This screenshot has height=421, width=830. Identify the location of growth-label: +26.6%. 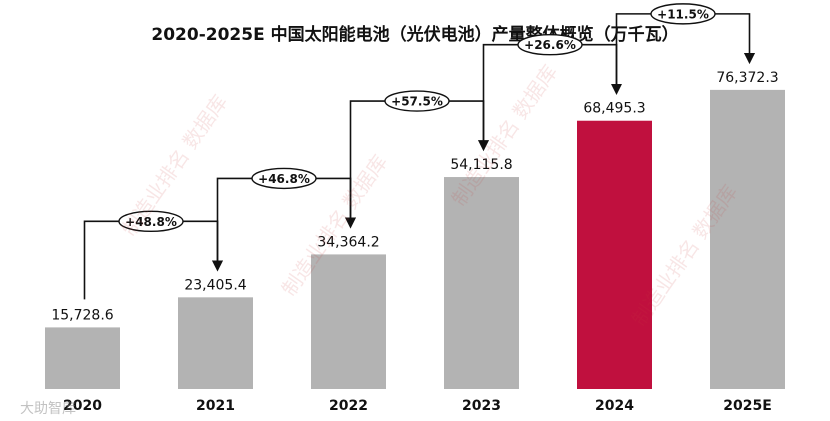
(550, 45).